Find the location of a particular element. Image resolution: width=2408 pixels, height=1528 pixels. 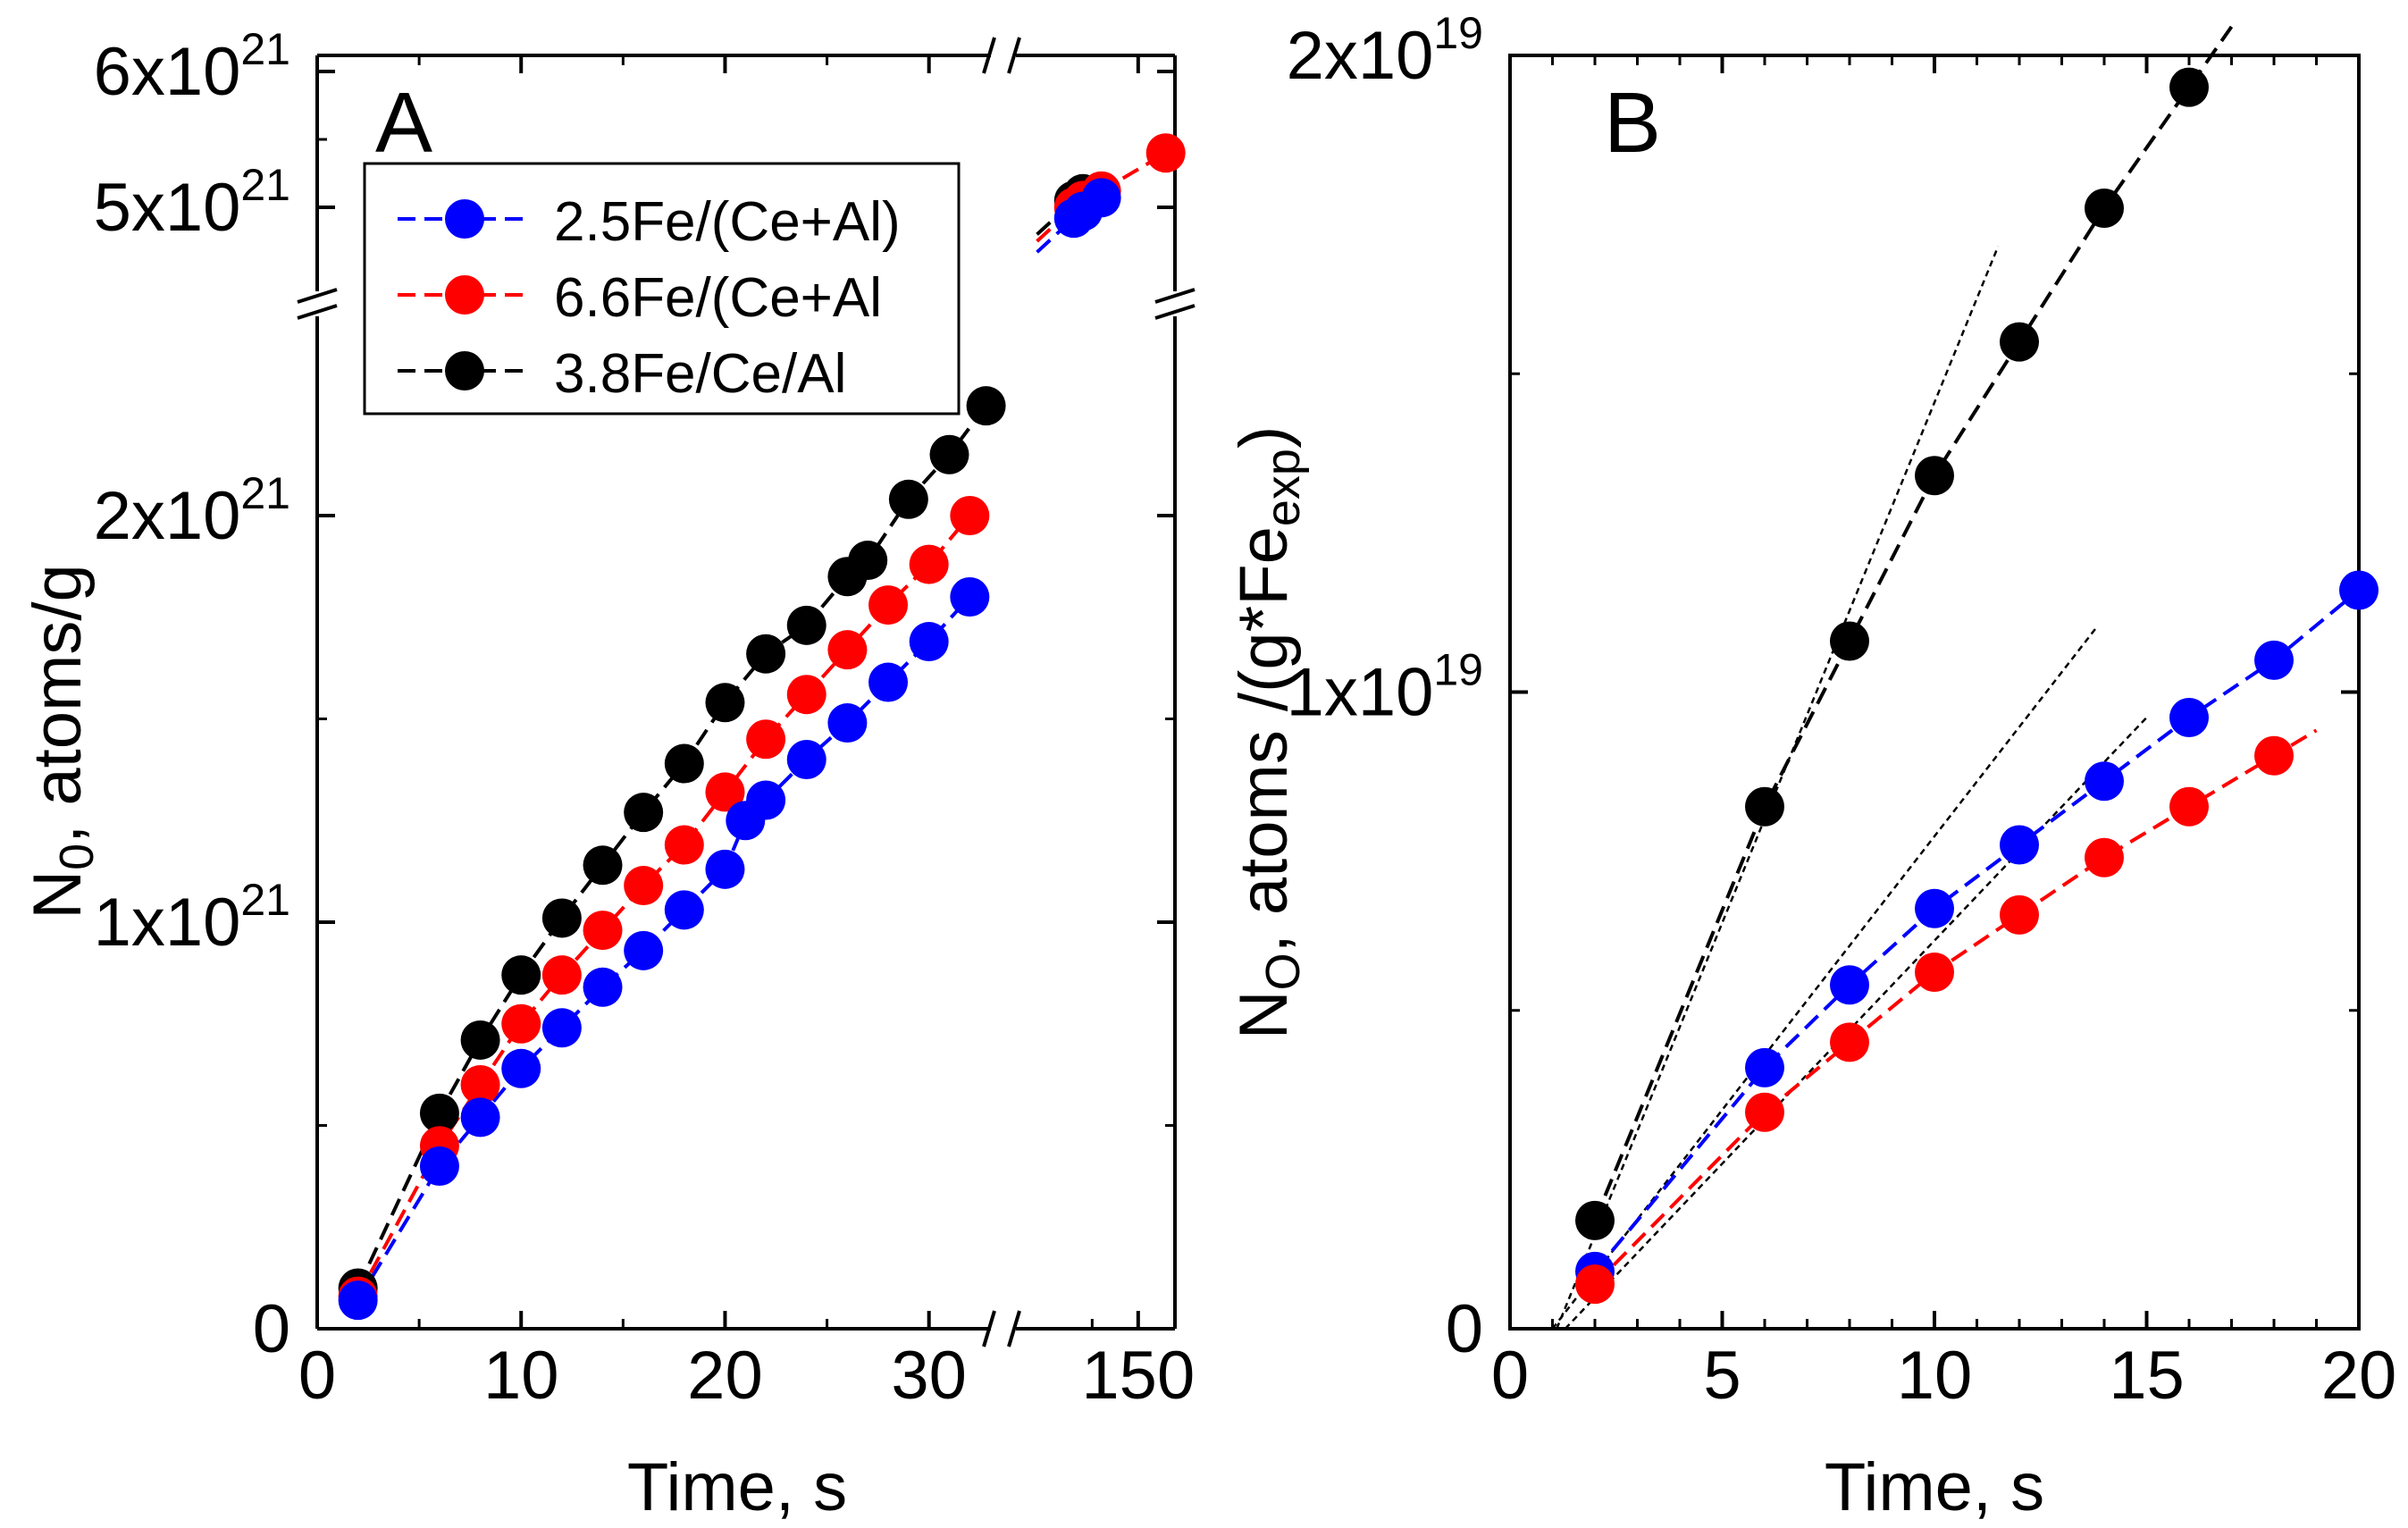

y-tick-label: 2x10¹⁹ is located at coordinates (1385, 51).